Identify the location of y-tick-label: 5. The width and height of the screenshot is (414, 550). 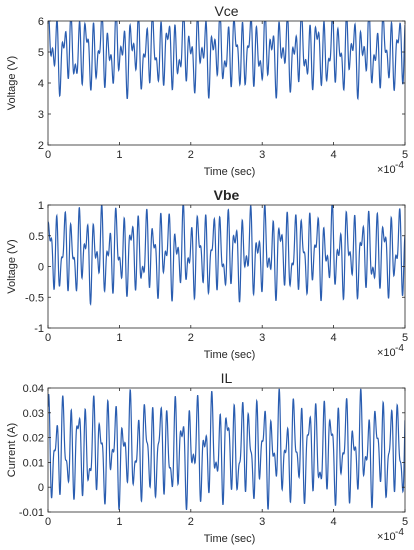
(41, 53).